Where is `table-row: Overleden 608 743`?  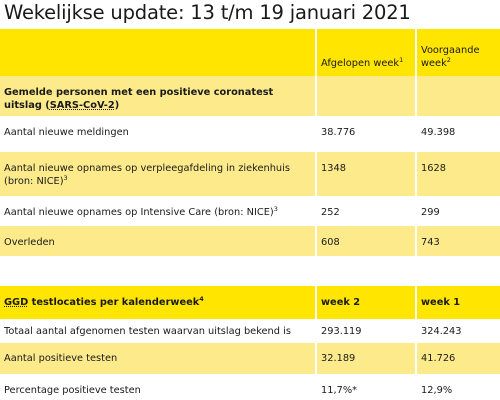 table-row: Overleden 608 743 is located at coordinates (250, 241).